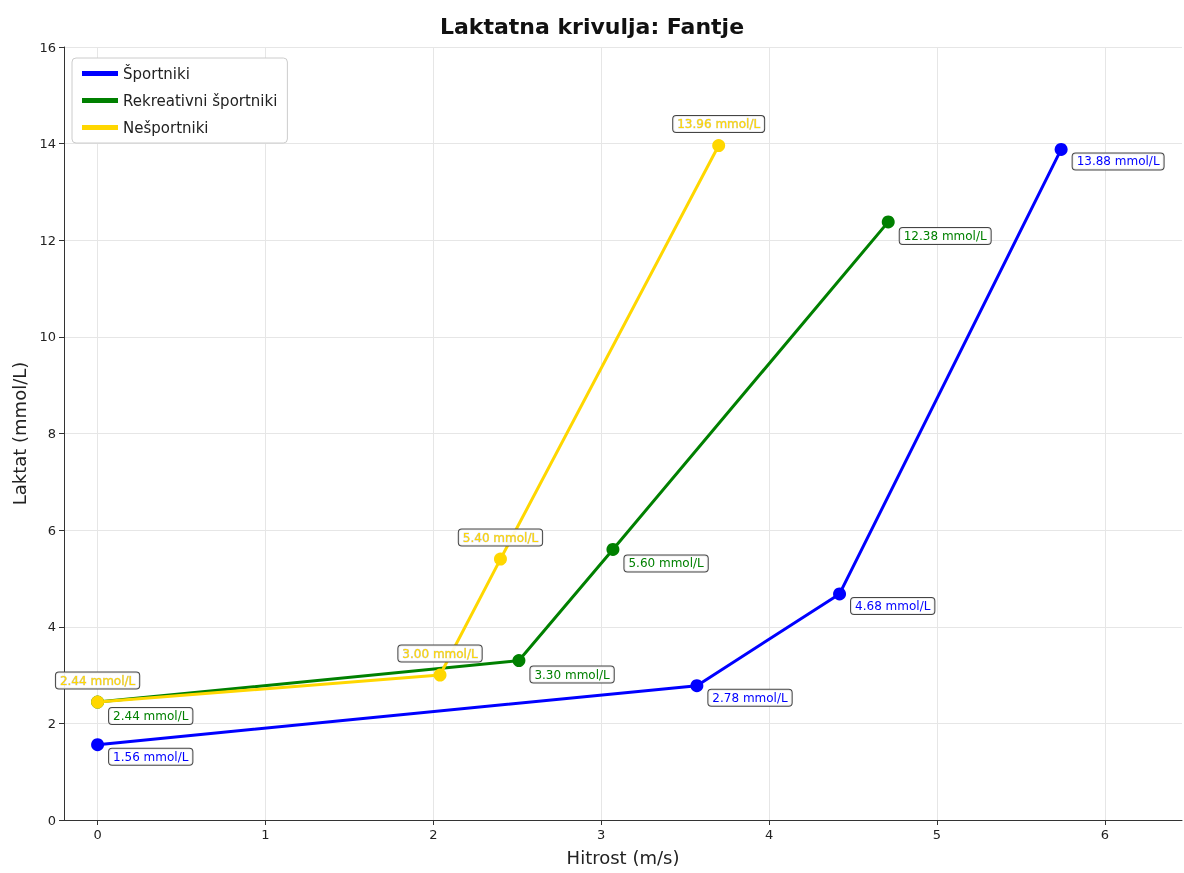  What do you see at coordinates (440, 653) in the screenshot?
I see `data-label: 3.00 mmol/L` at bounding box center [440, 653].